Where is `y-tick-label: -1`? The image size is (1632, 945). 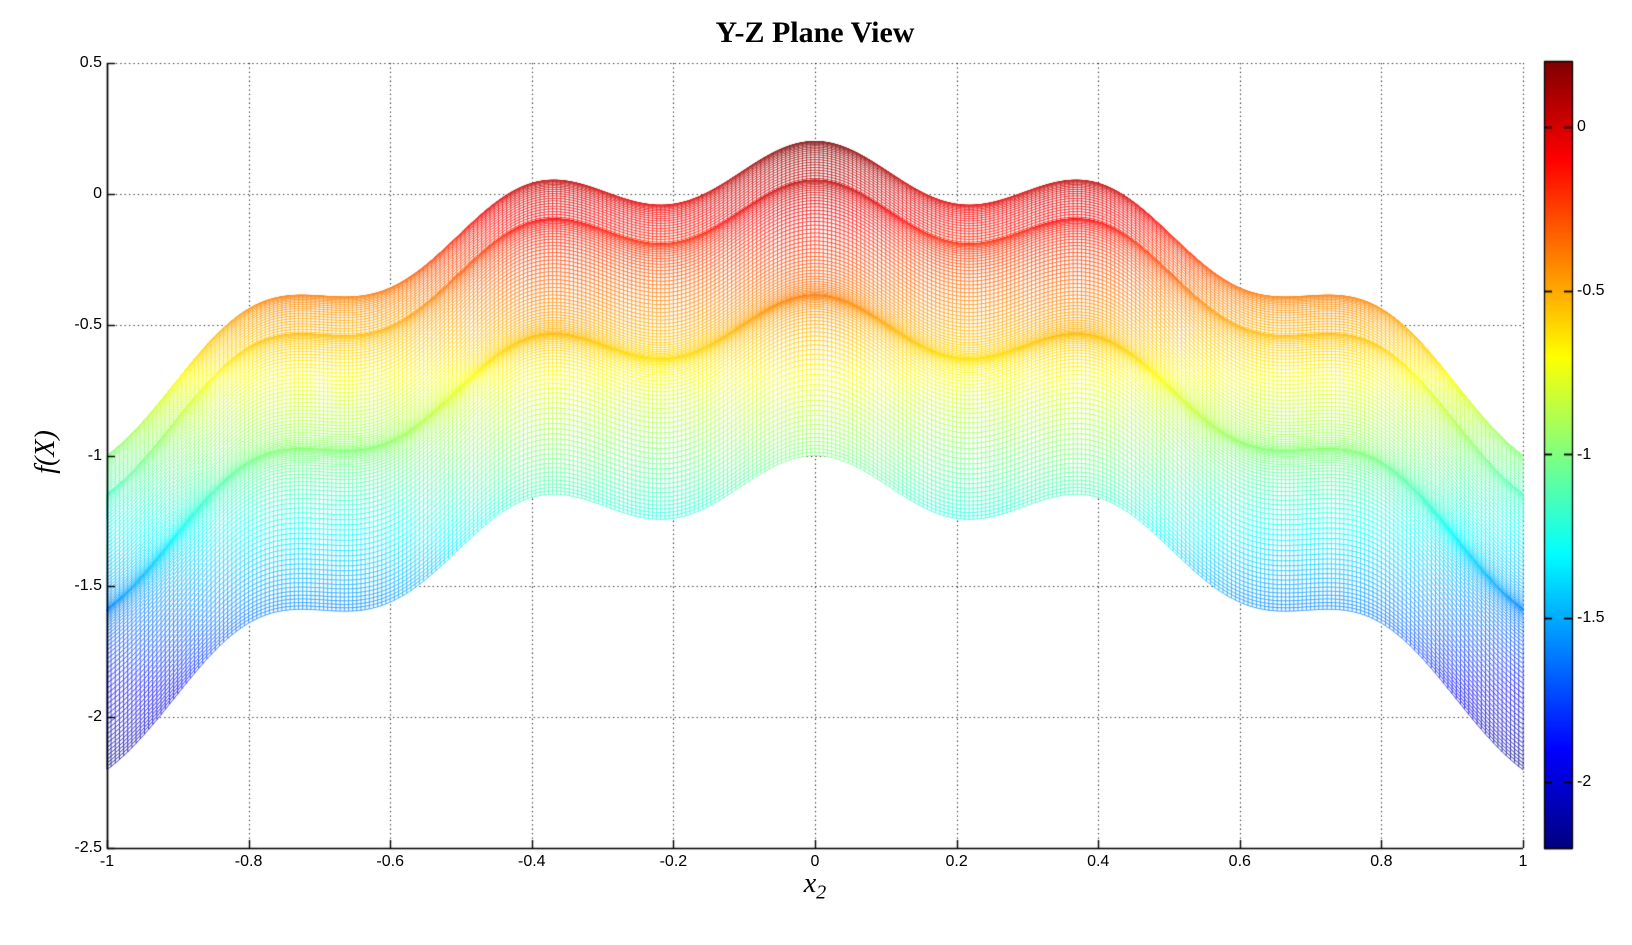
y-tick-label: -1 is located at coordinates (94, 455).